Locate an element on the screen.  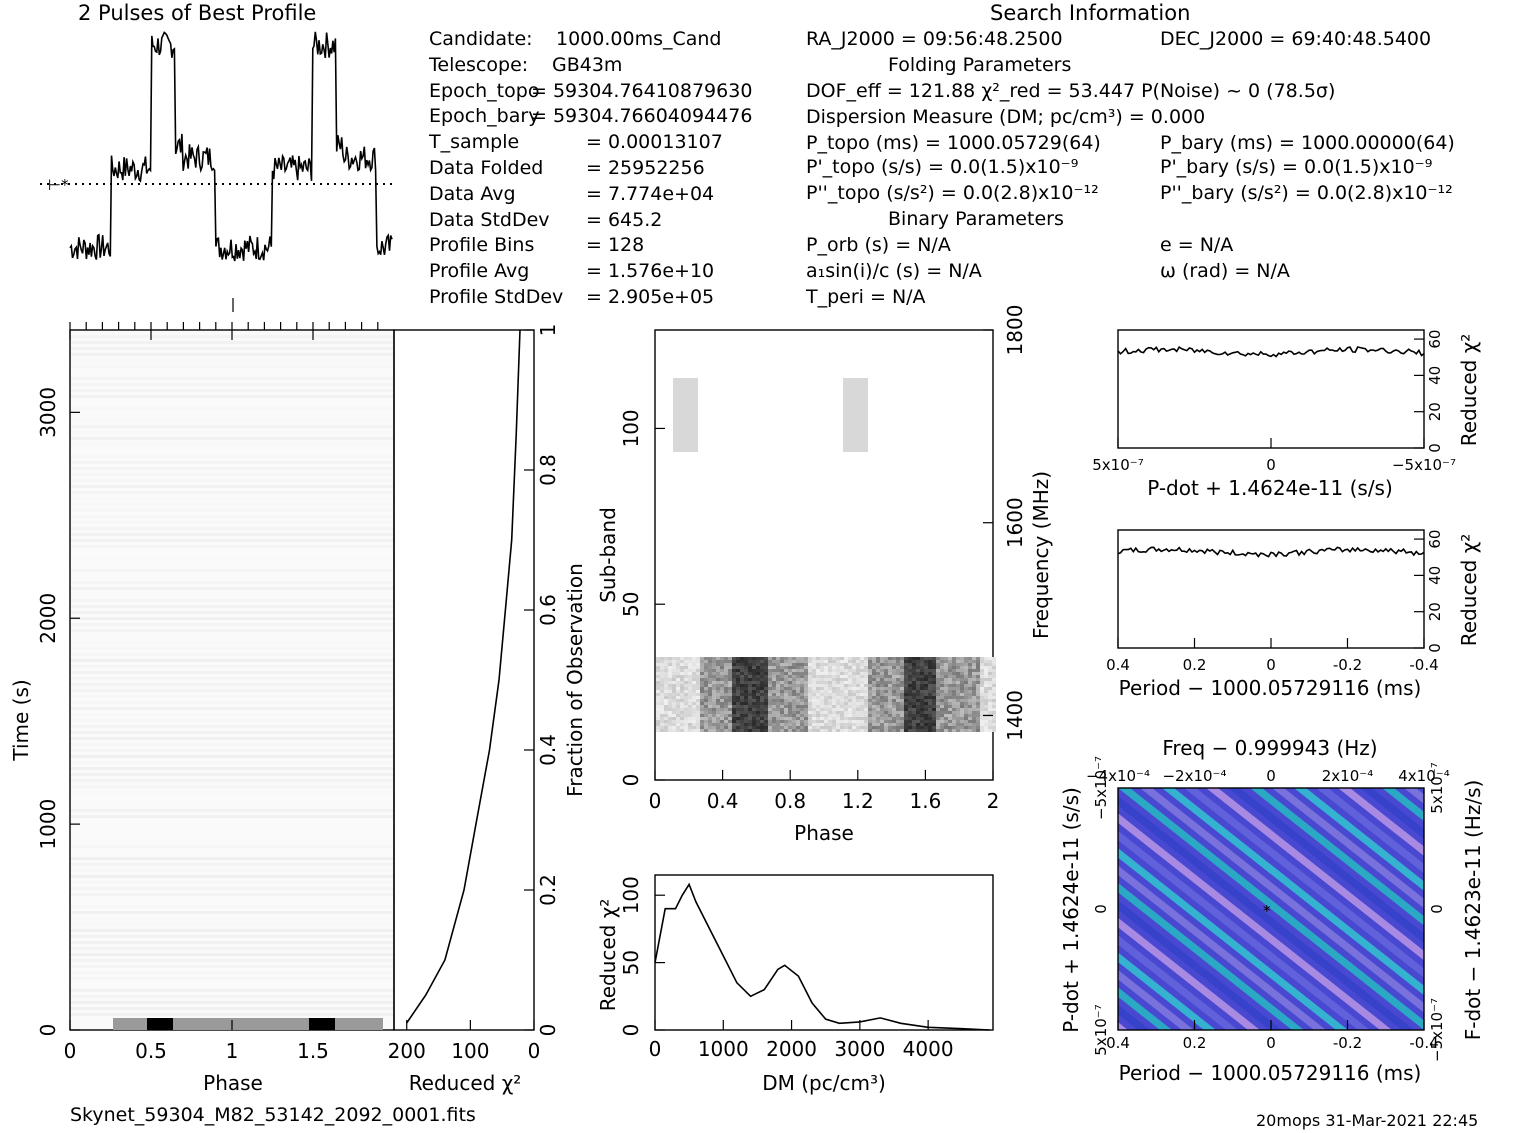
dm-value: Dispersion Measure (DM; pc/cm³) = 0.000 is located at coordinates (1006, 117).